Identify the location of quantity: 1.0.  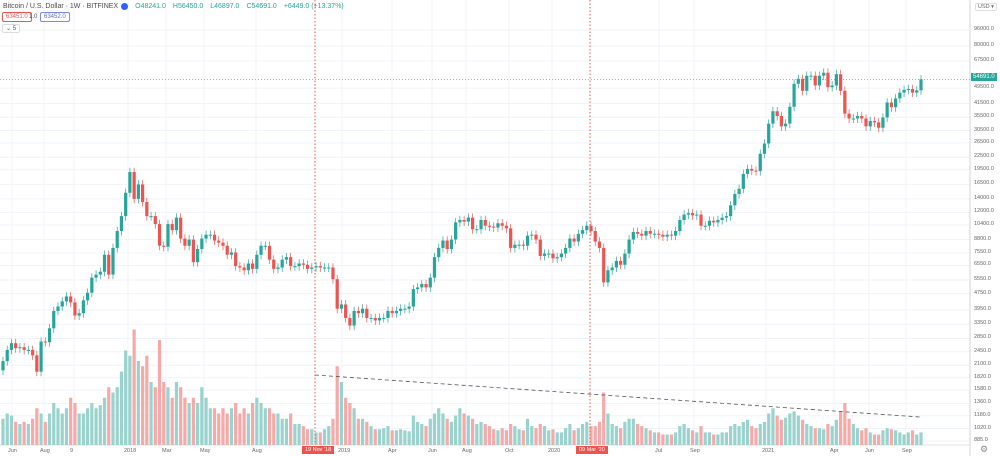
(33, 17).